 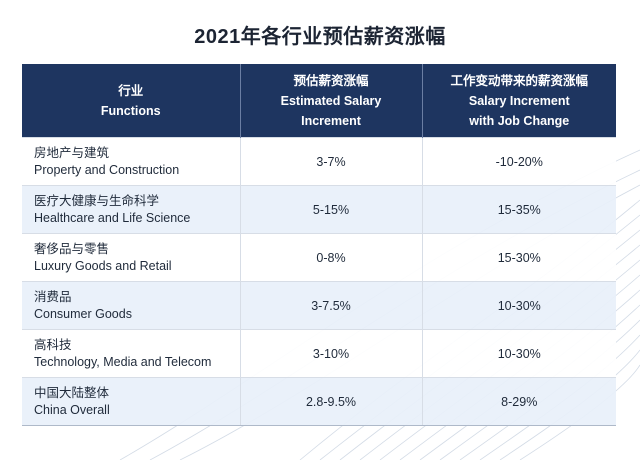 I want to click on header-estimated: 预估薪资涨幅 Estimated Salary Increment, so click(x=330, y=101).